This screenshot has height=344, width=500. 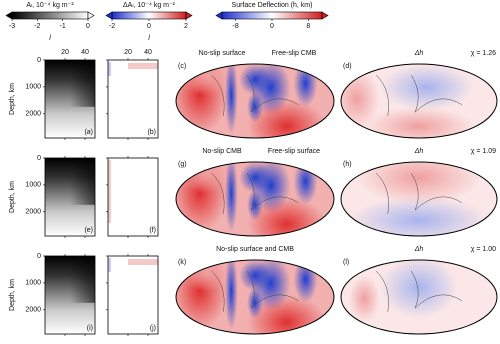 What do you see at coordinates (50, 5) in the screenshot?
I see `colorbar-title: Aₗ, 10⁻⁴ kg m⁻²` at bounding box center [50, 5].